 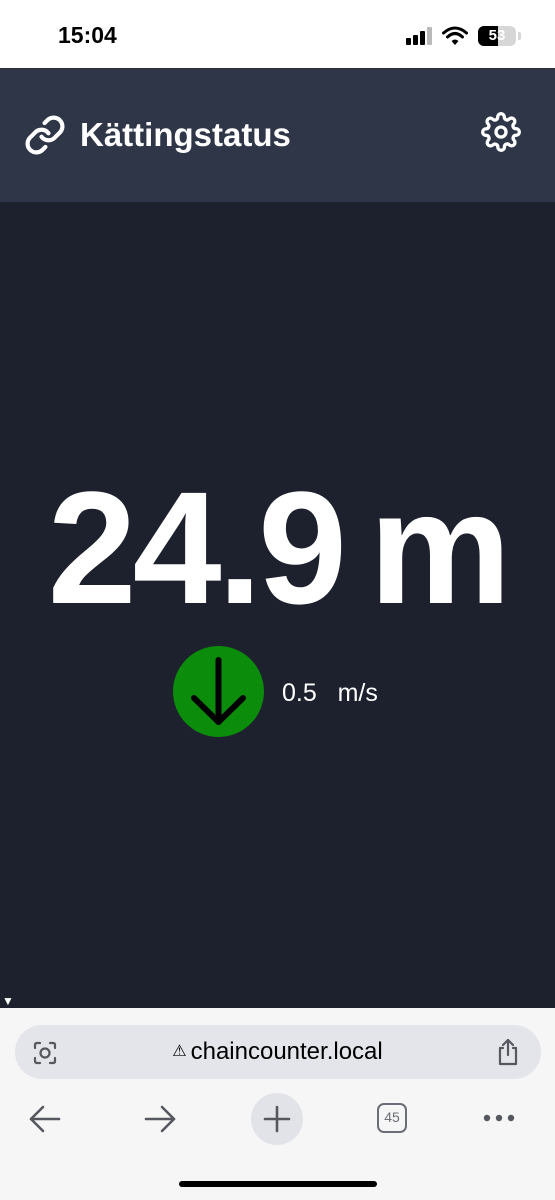 What do you see at coordinates (286, 1051) in the screenshot?
I see `url-text: chaincounter.local` at bounding box center [286, 1051].